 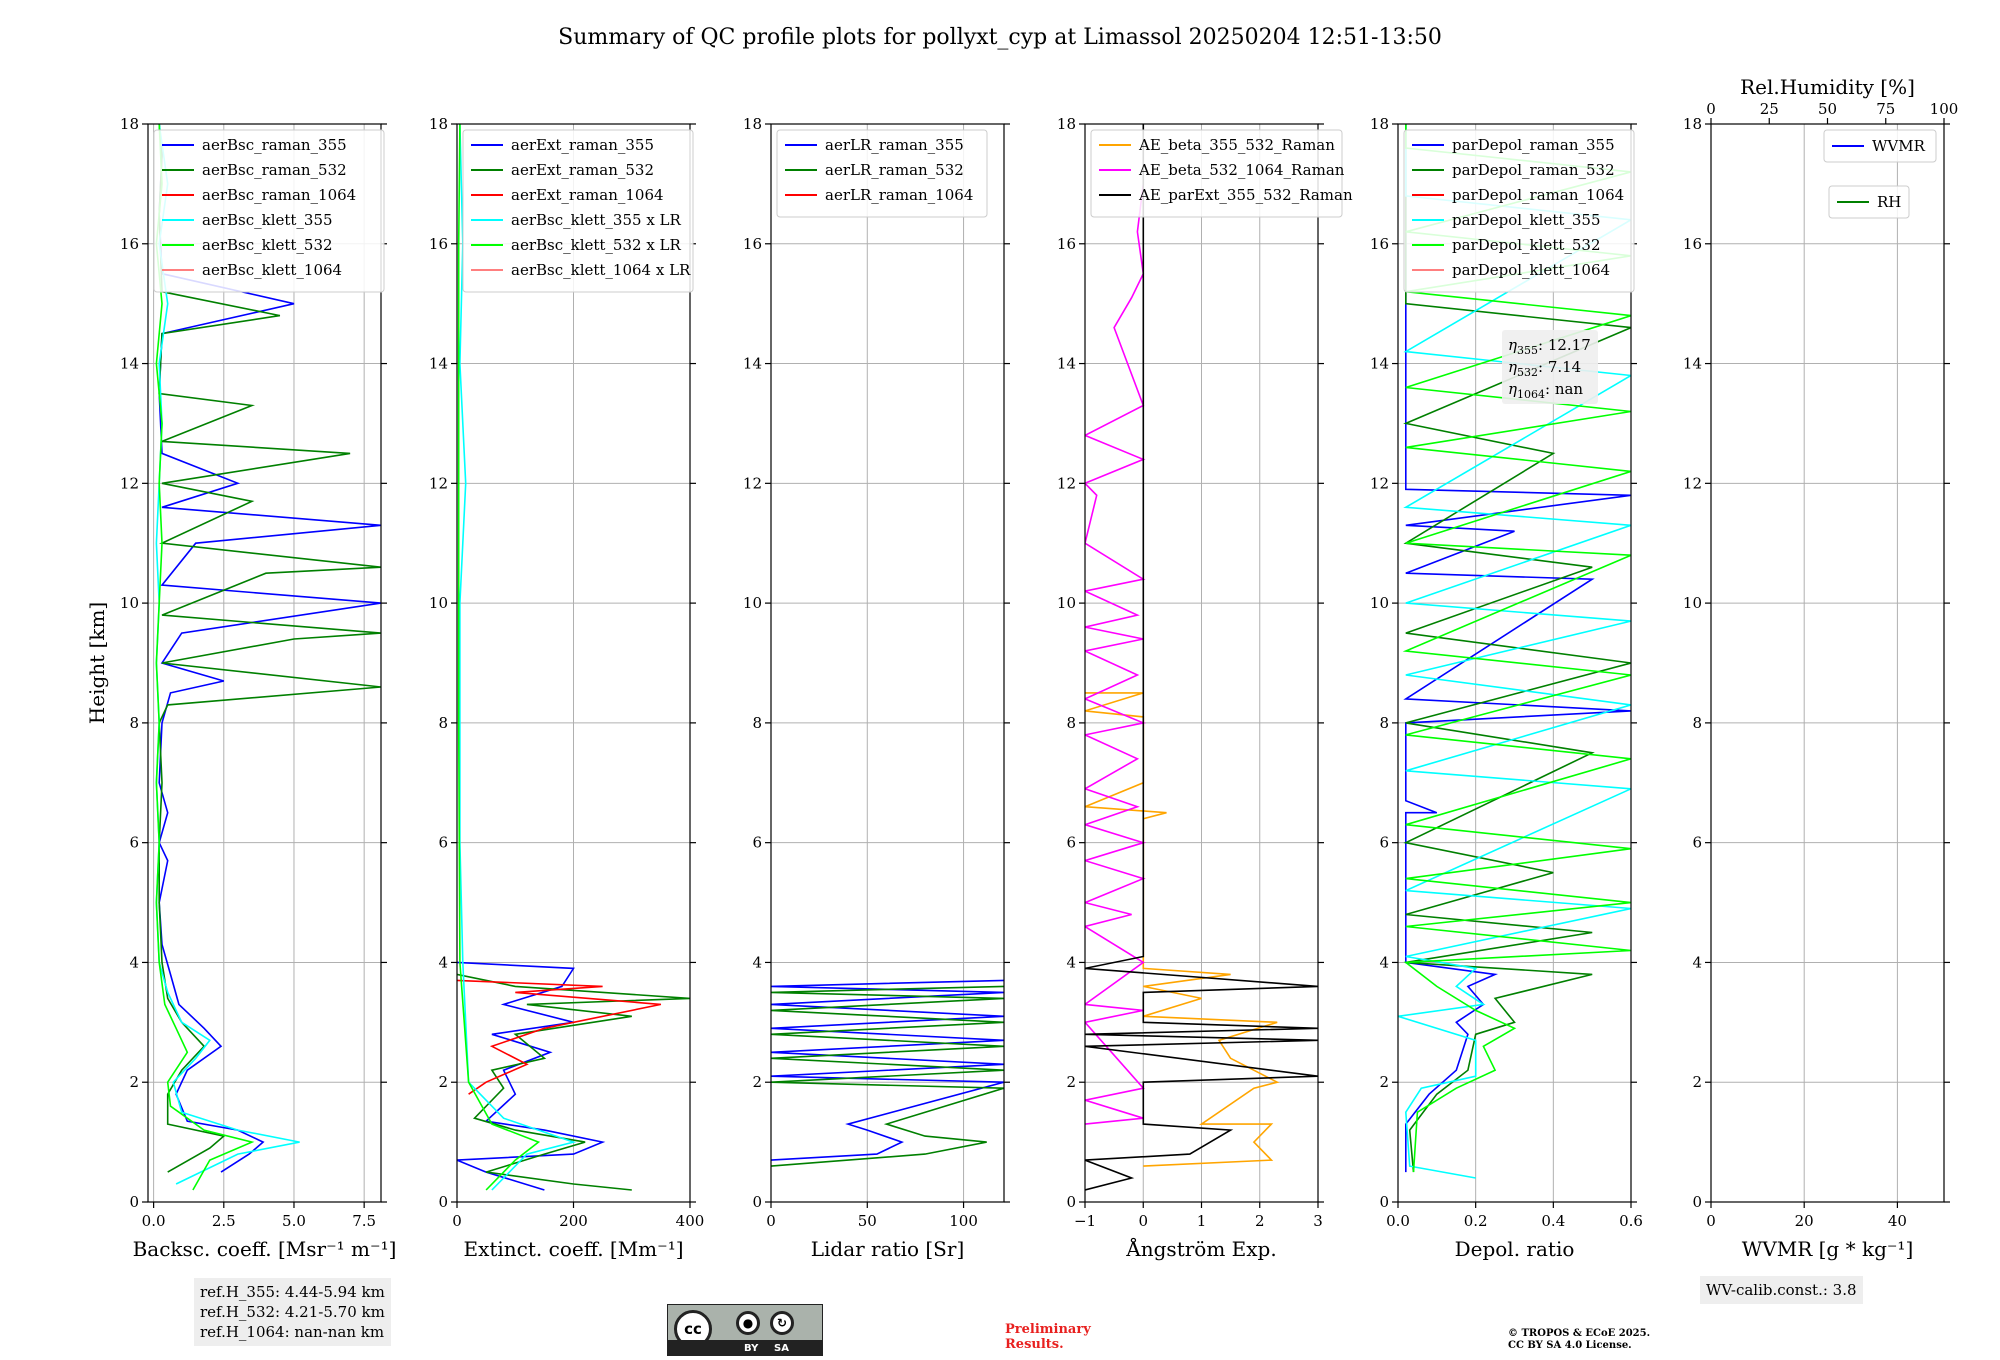 What do you see at coordinates (1318, 1221) in the screenshot?
I see `x-tick-label: 3` at bounding box center [1318, 1221].